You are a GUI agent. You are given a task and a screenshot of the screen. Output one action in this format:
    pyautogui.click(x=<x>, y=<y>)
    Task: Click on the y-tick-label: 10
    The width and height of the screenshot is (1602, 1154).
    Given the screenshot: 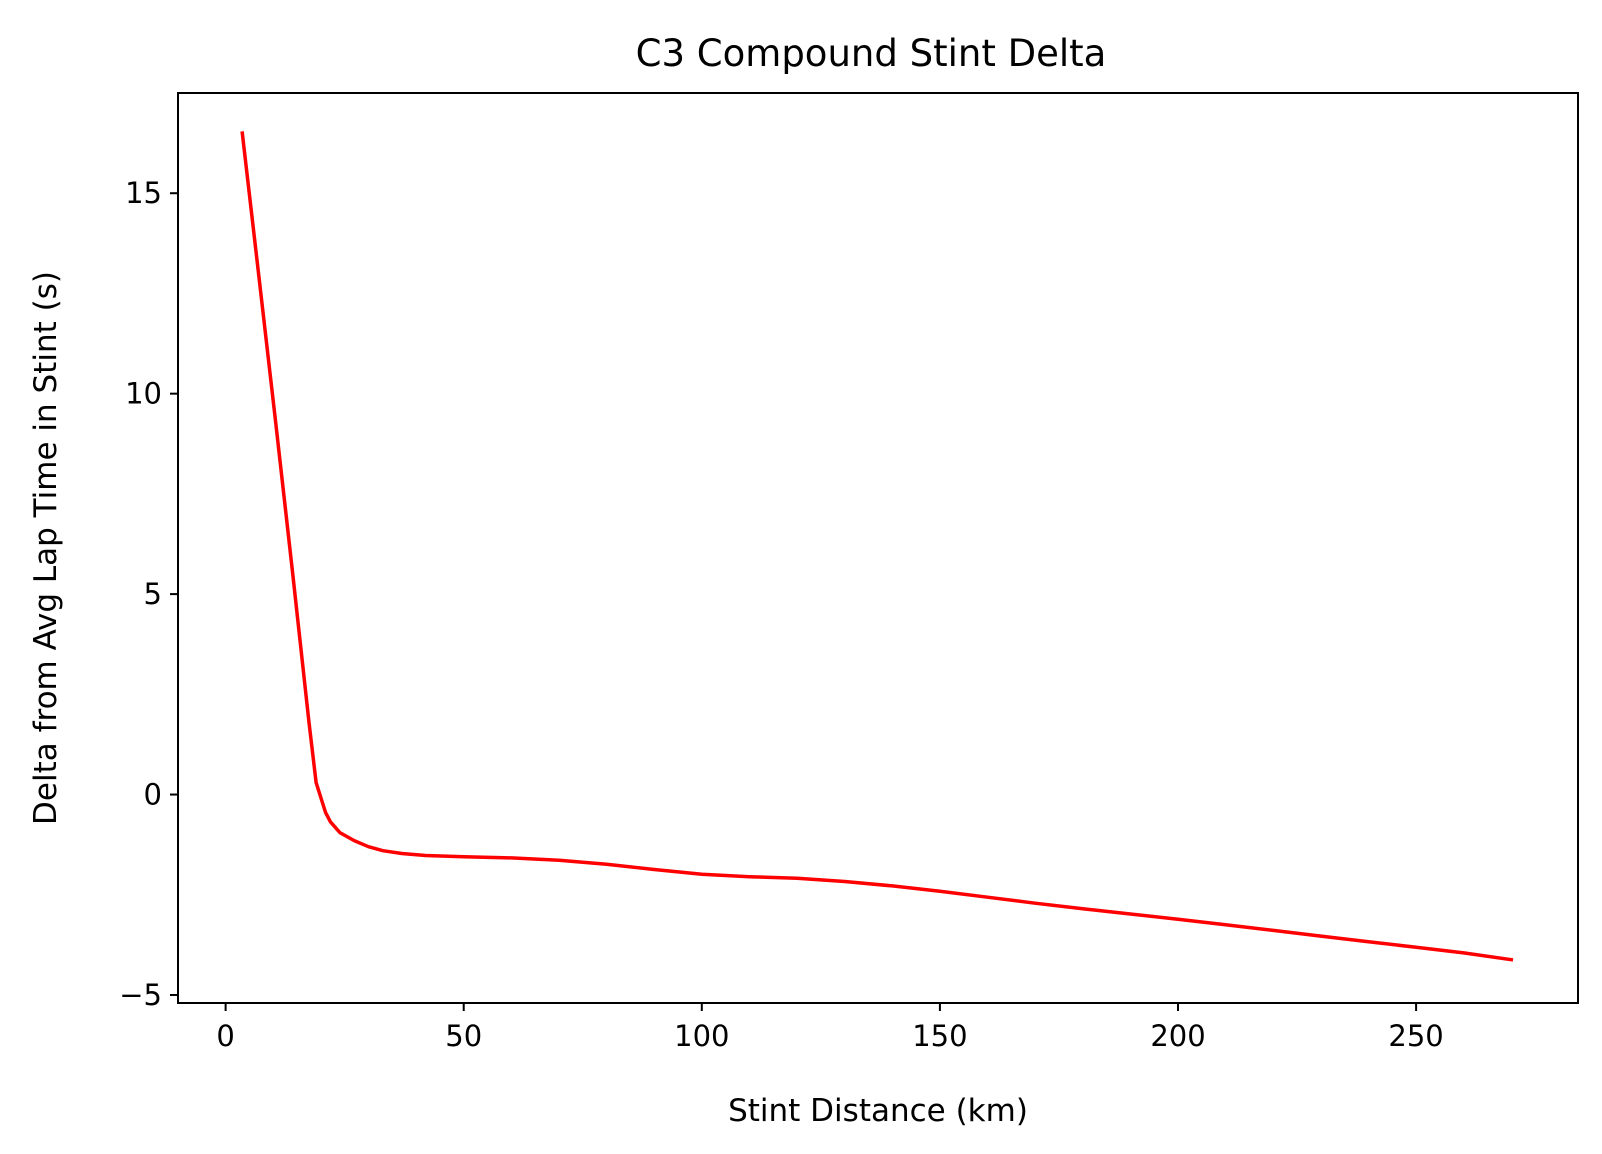 What is the action you would take?
    pyautogui.click(x=143, y=394)
    